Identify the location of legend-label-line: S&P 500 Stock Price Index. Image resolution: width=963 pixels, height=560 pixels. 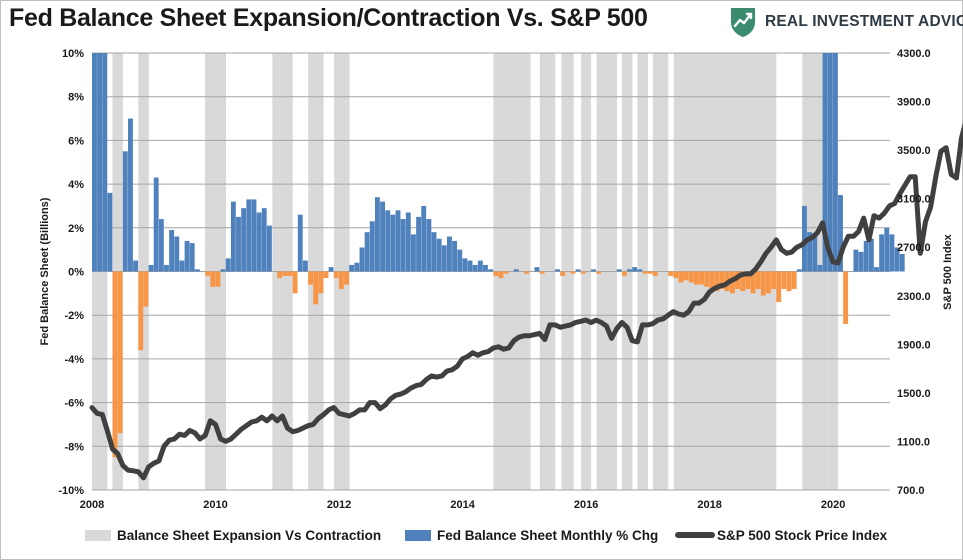
(802, 535).